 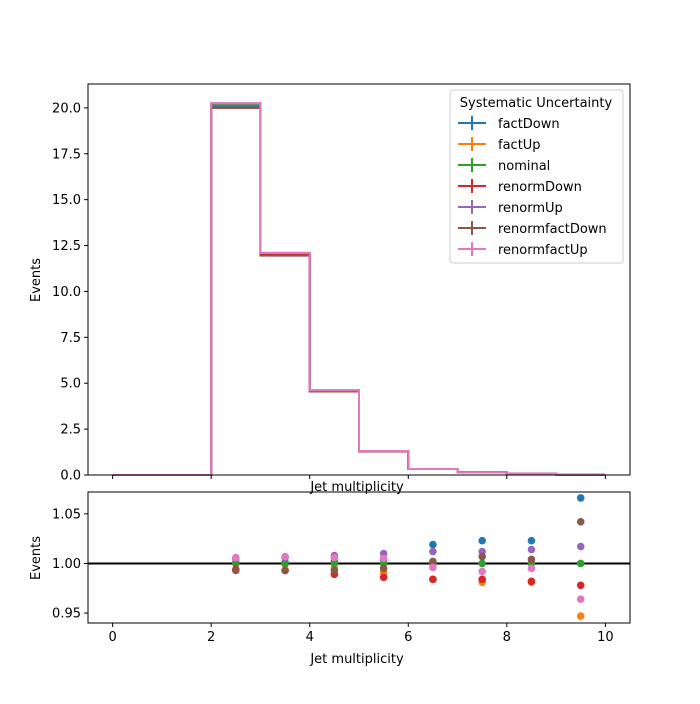 What do you see at coordinates (211, 637) in the screenshot?
I see `ratio-x-tick-label: 2` at bounding box center [211, 637].